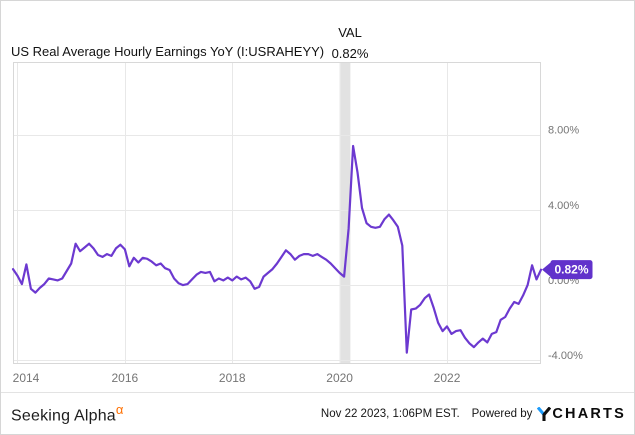 The width and height of the screenshot is (635, 435). Describe the element at coordinates (447, 378) in the screenshot. I see `svg-text: 2022` at that location.